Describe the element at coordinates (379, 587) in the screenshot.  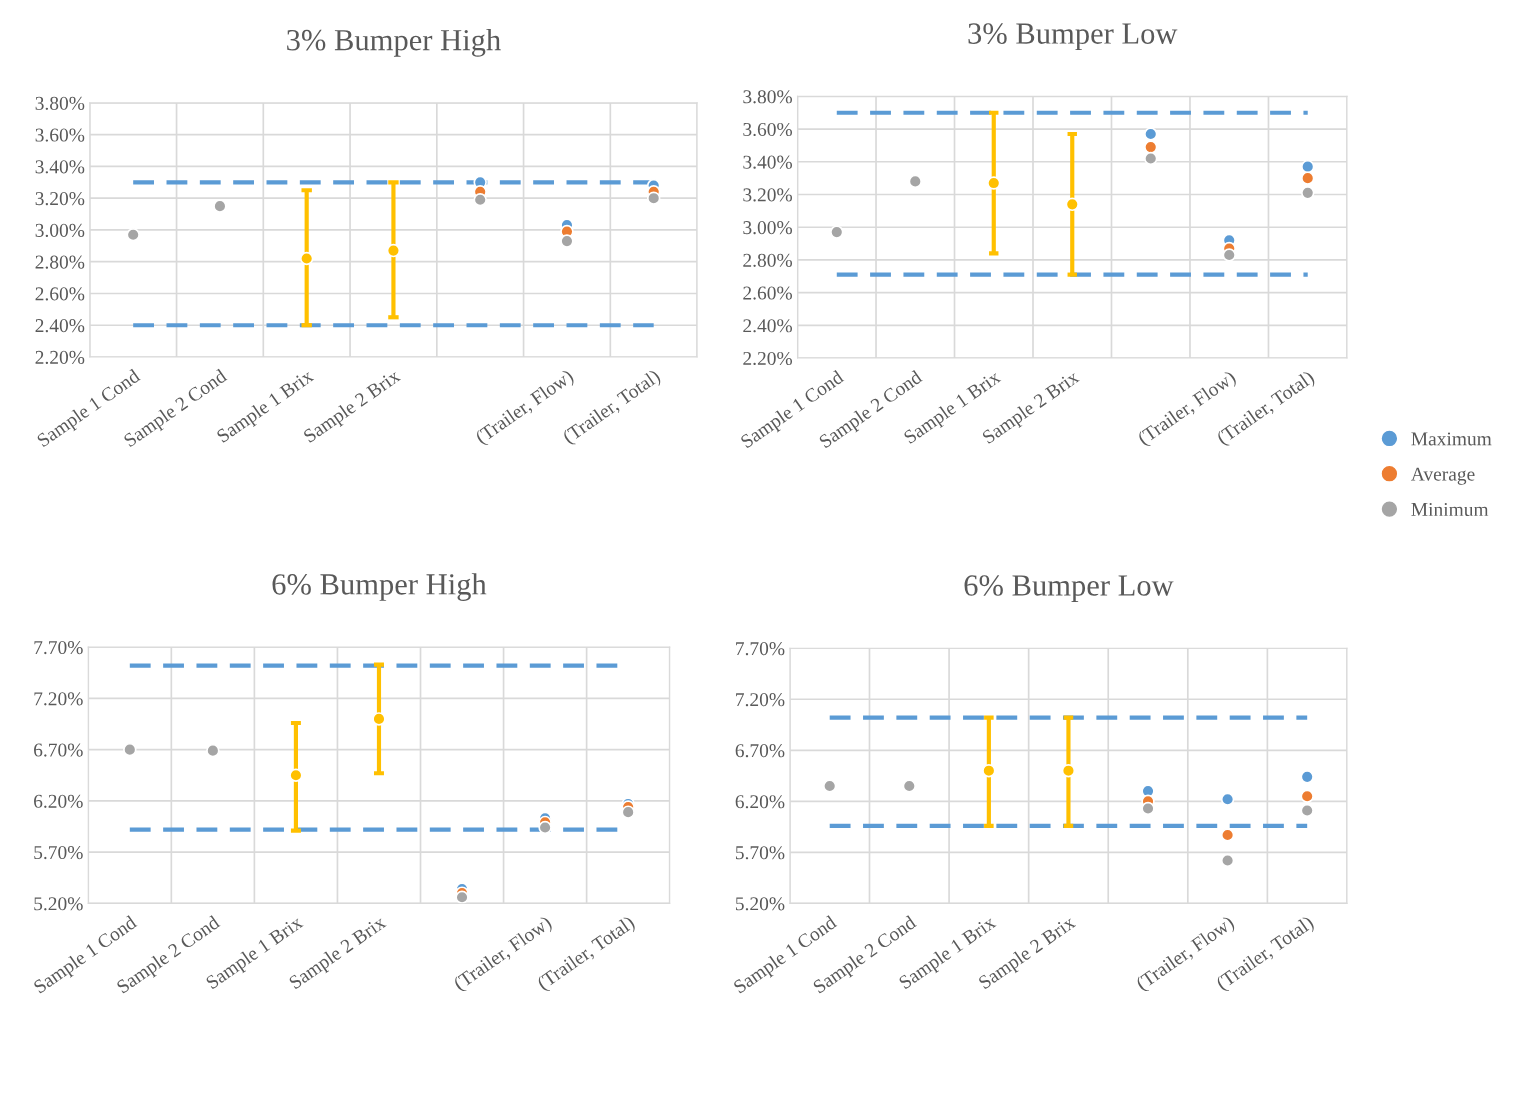
I see `chart-title: 6% Bumper High` at that location.